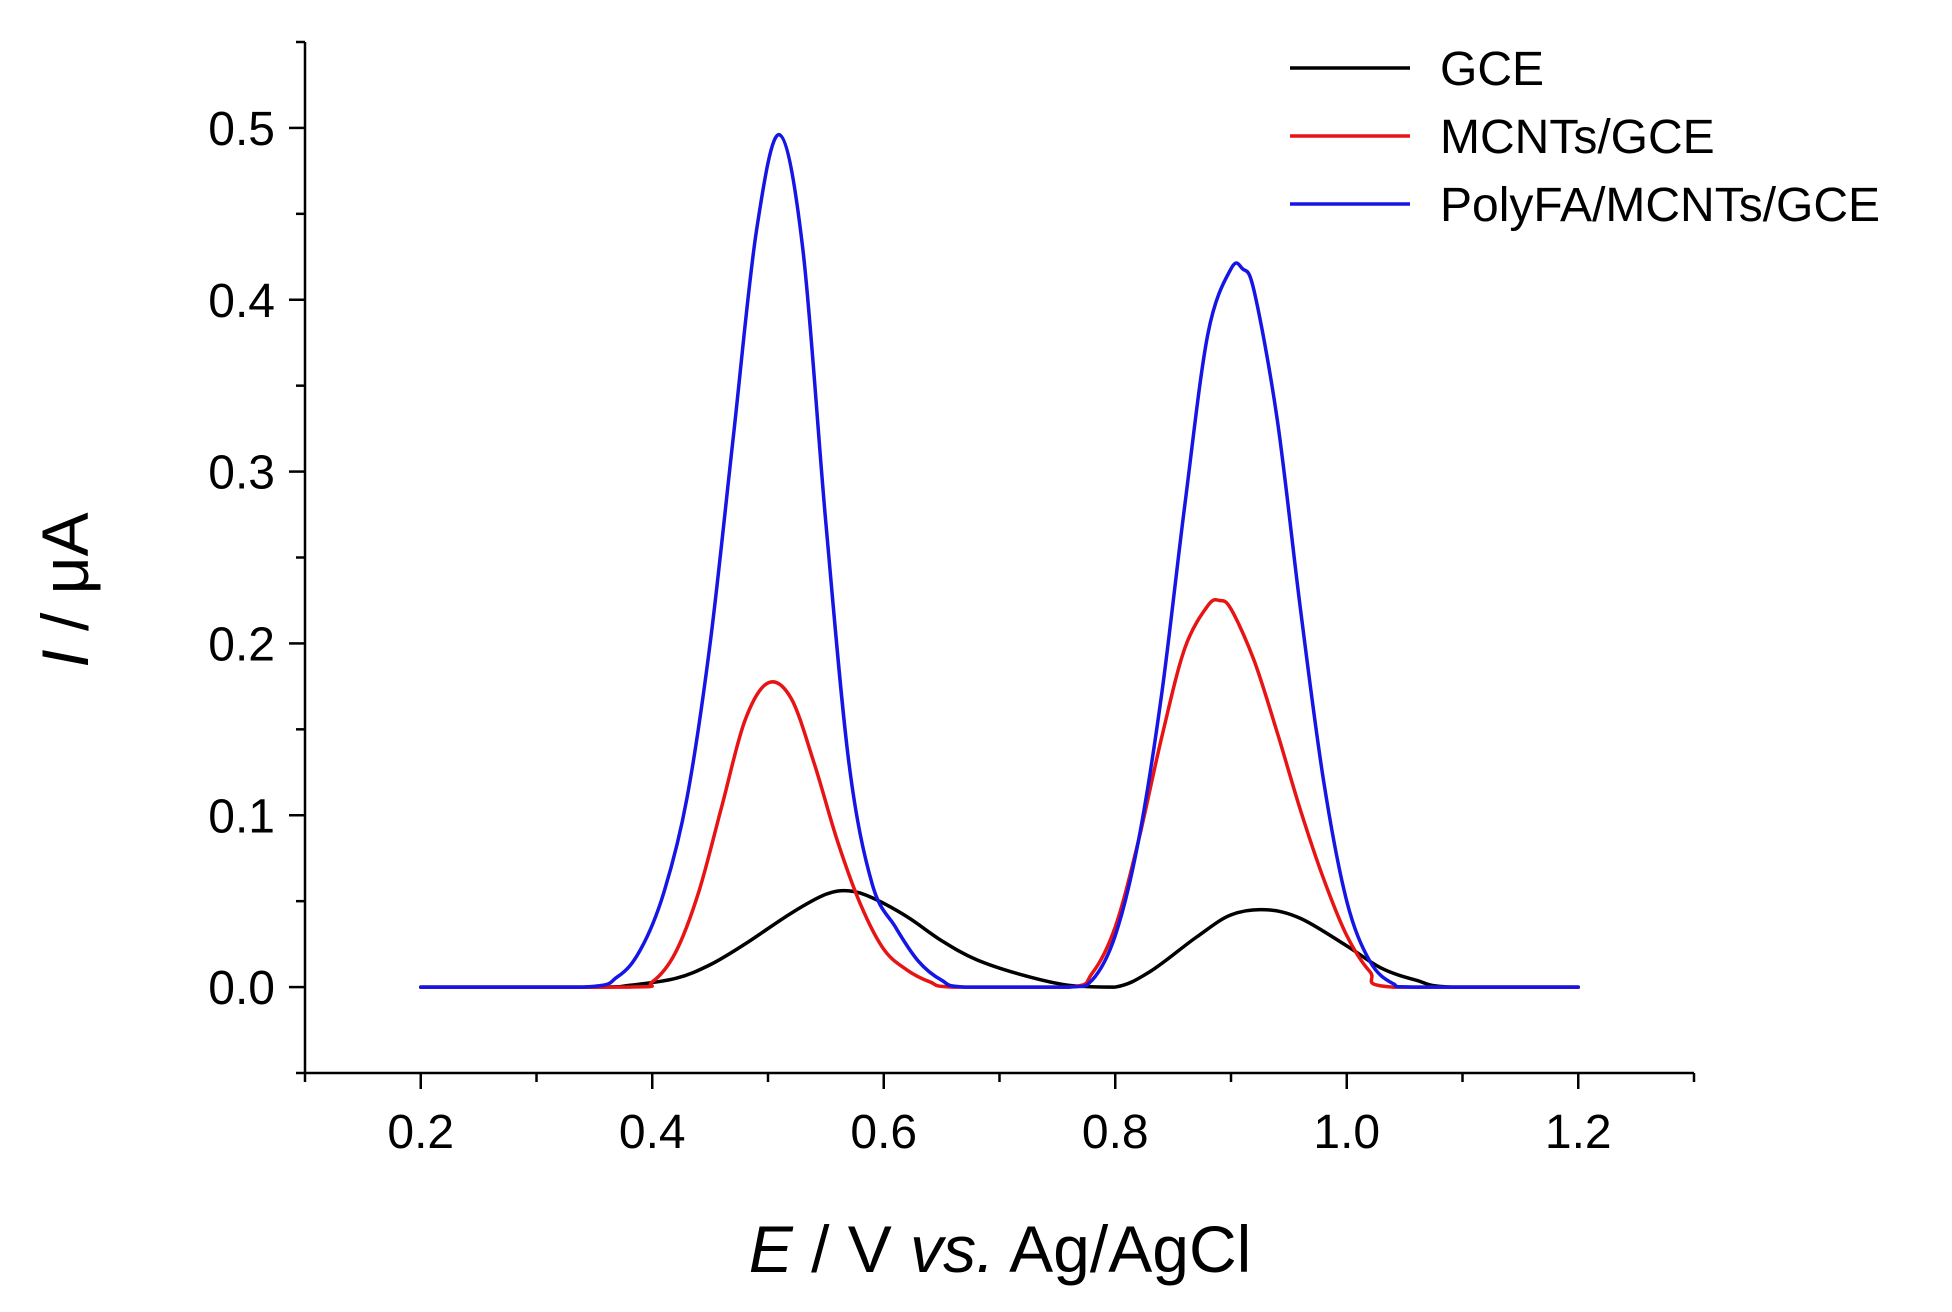 The image size is (1952, 1312). What do you see at coordinates (241, 129) in the screenshot?
I see `y-tick-label-5: 0.5` at bounding box center [241, 129].